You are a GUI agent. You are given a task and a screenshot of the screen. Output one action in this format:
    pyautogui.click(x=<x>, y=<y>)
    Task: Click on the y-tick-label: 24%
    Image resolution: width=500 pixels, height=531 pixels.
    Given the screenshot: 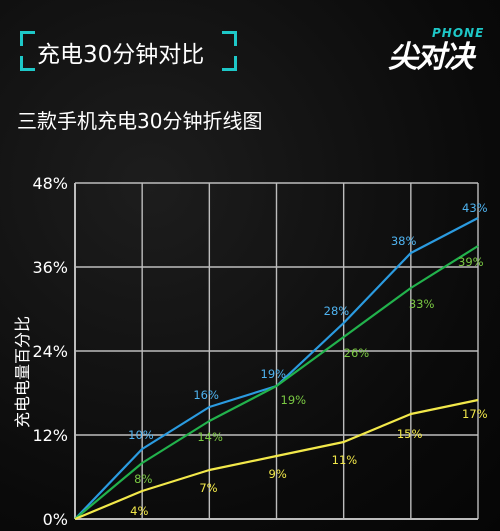 What is the action you would take?
    pyautogui.click(x=50, y=351)
    